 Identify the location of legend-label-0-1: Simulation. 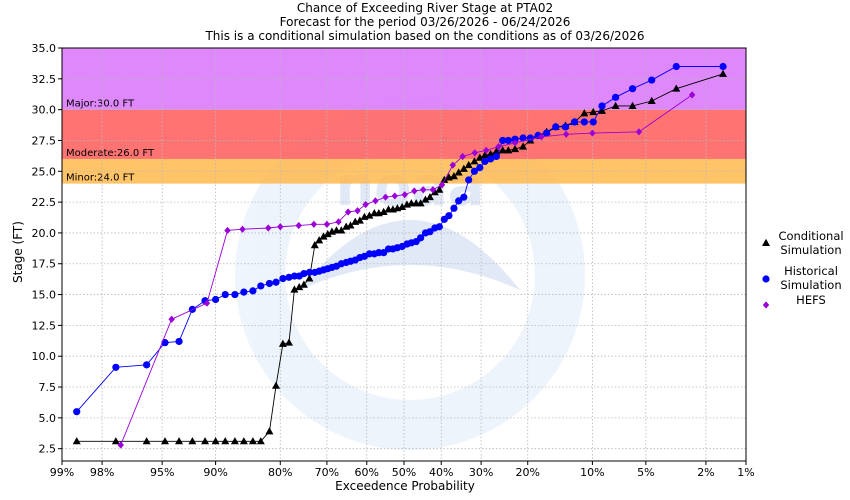
(810, 250).